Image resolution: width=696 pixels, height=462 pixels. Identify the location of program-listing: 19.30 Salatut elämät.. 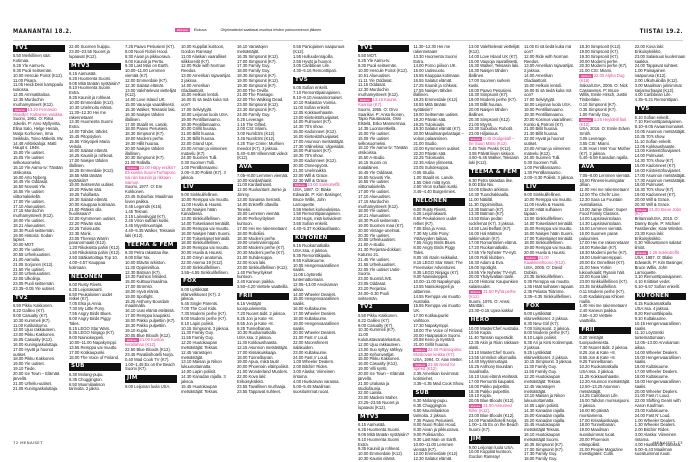
(88, 199).